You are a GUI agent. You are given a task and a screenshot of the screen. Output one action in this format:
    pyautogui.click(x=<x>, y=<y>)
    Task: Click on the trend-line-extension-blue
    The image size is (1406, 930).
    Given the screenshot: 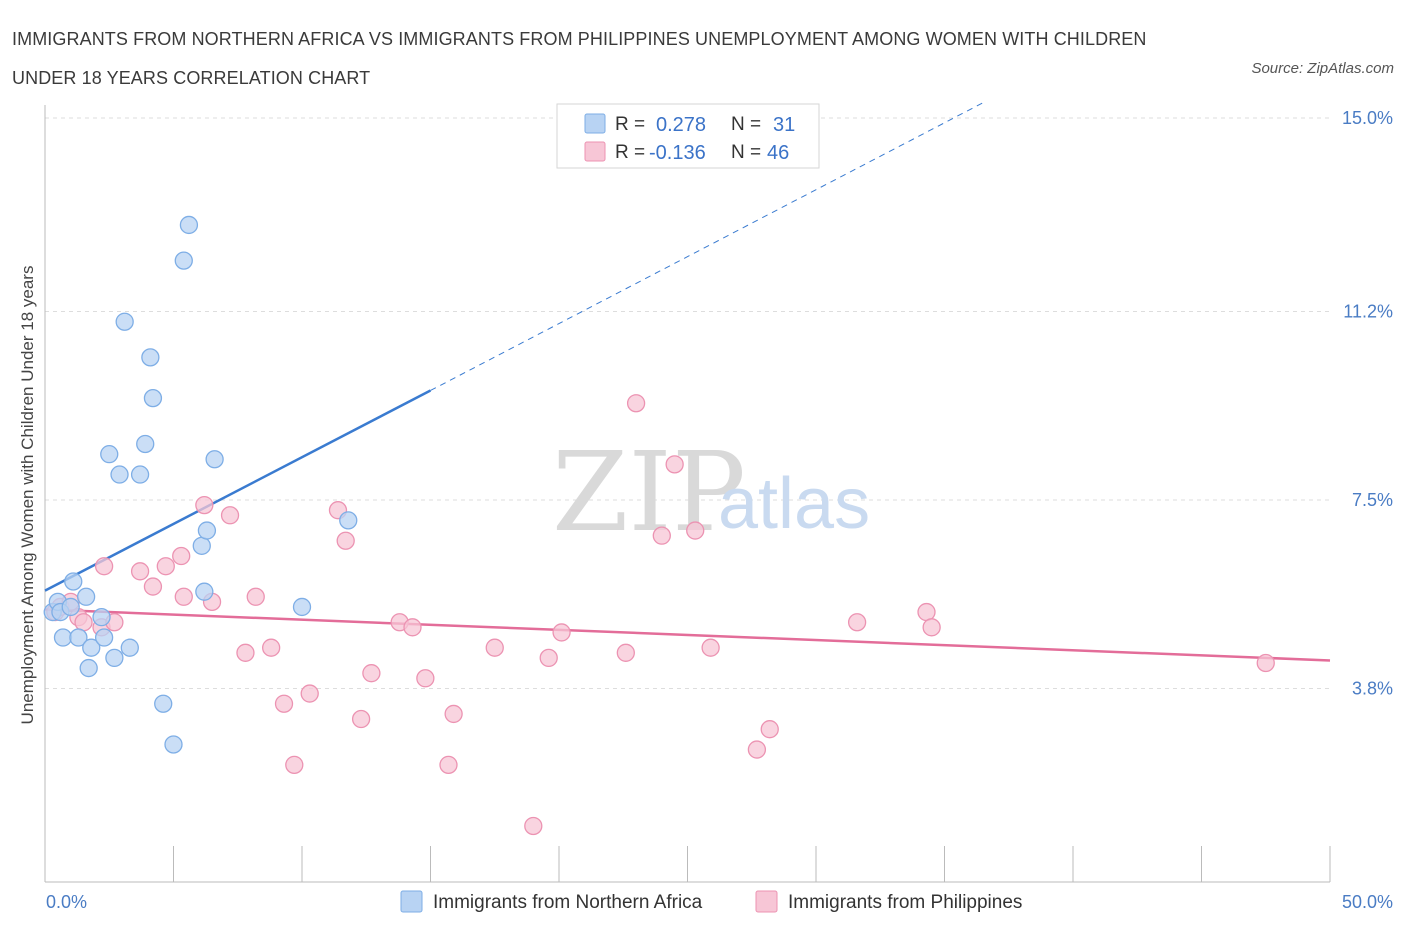 What is the action you would take?
    pyautogui.click(x=707, y=246)
    